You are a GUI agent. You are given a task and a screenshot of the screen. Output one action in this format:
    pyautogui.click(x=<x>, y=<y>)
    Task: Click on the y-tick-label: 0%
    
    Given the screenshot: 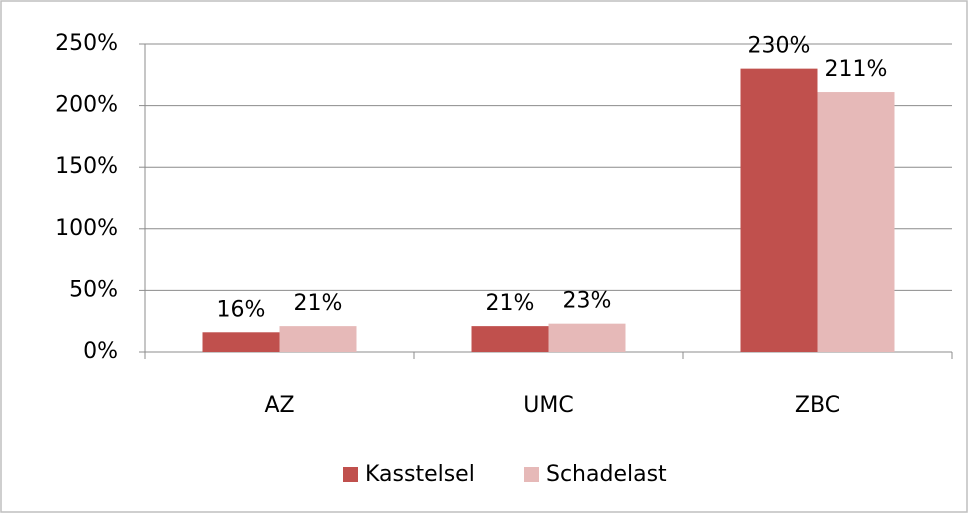 What is the action you would take?
    pyautogui.click(x=100, y=351)
    